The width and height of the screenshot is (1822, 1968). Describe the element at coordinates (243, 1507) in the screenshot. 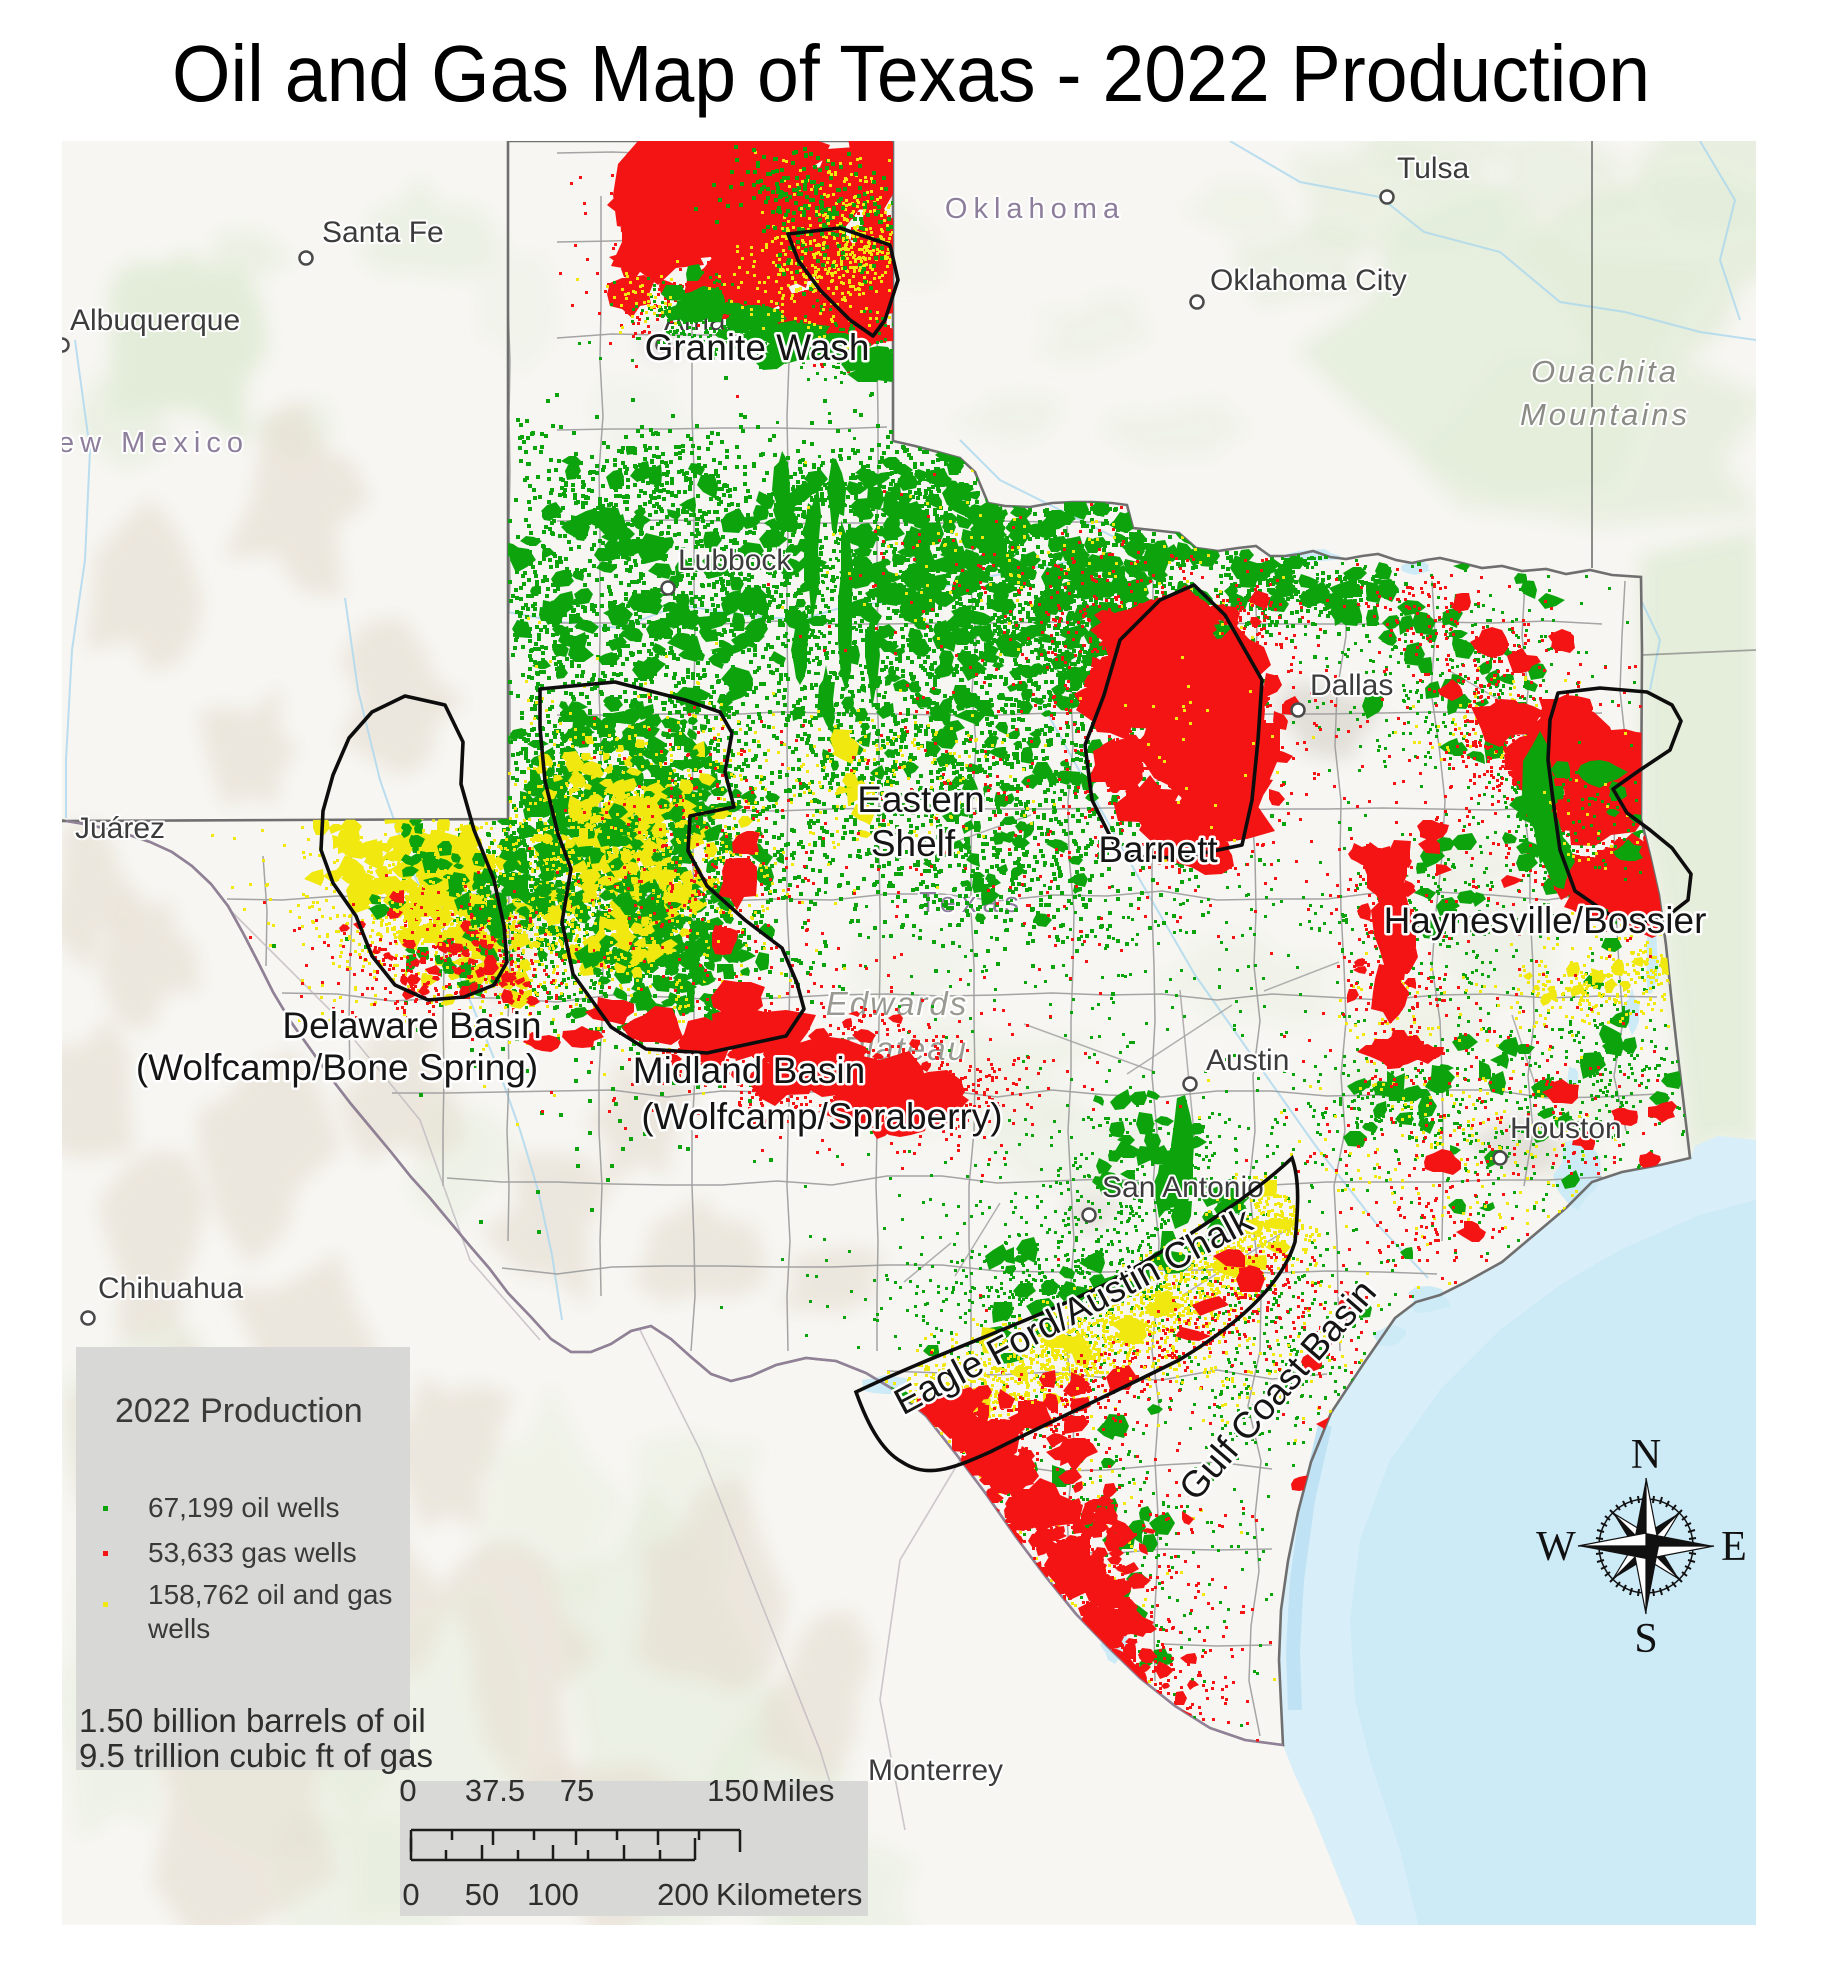

I see `svg-text: 67,199 oil wells` at that location.